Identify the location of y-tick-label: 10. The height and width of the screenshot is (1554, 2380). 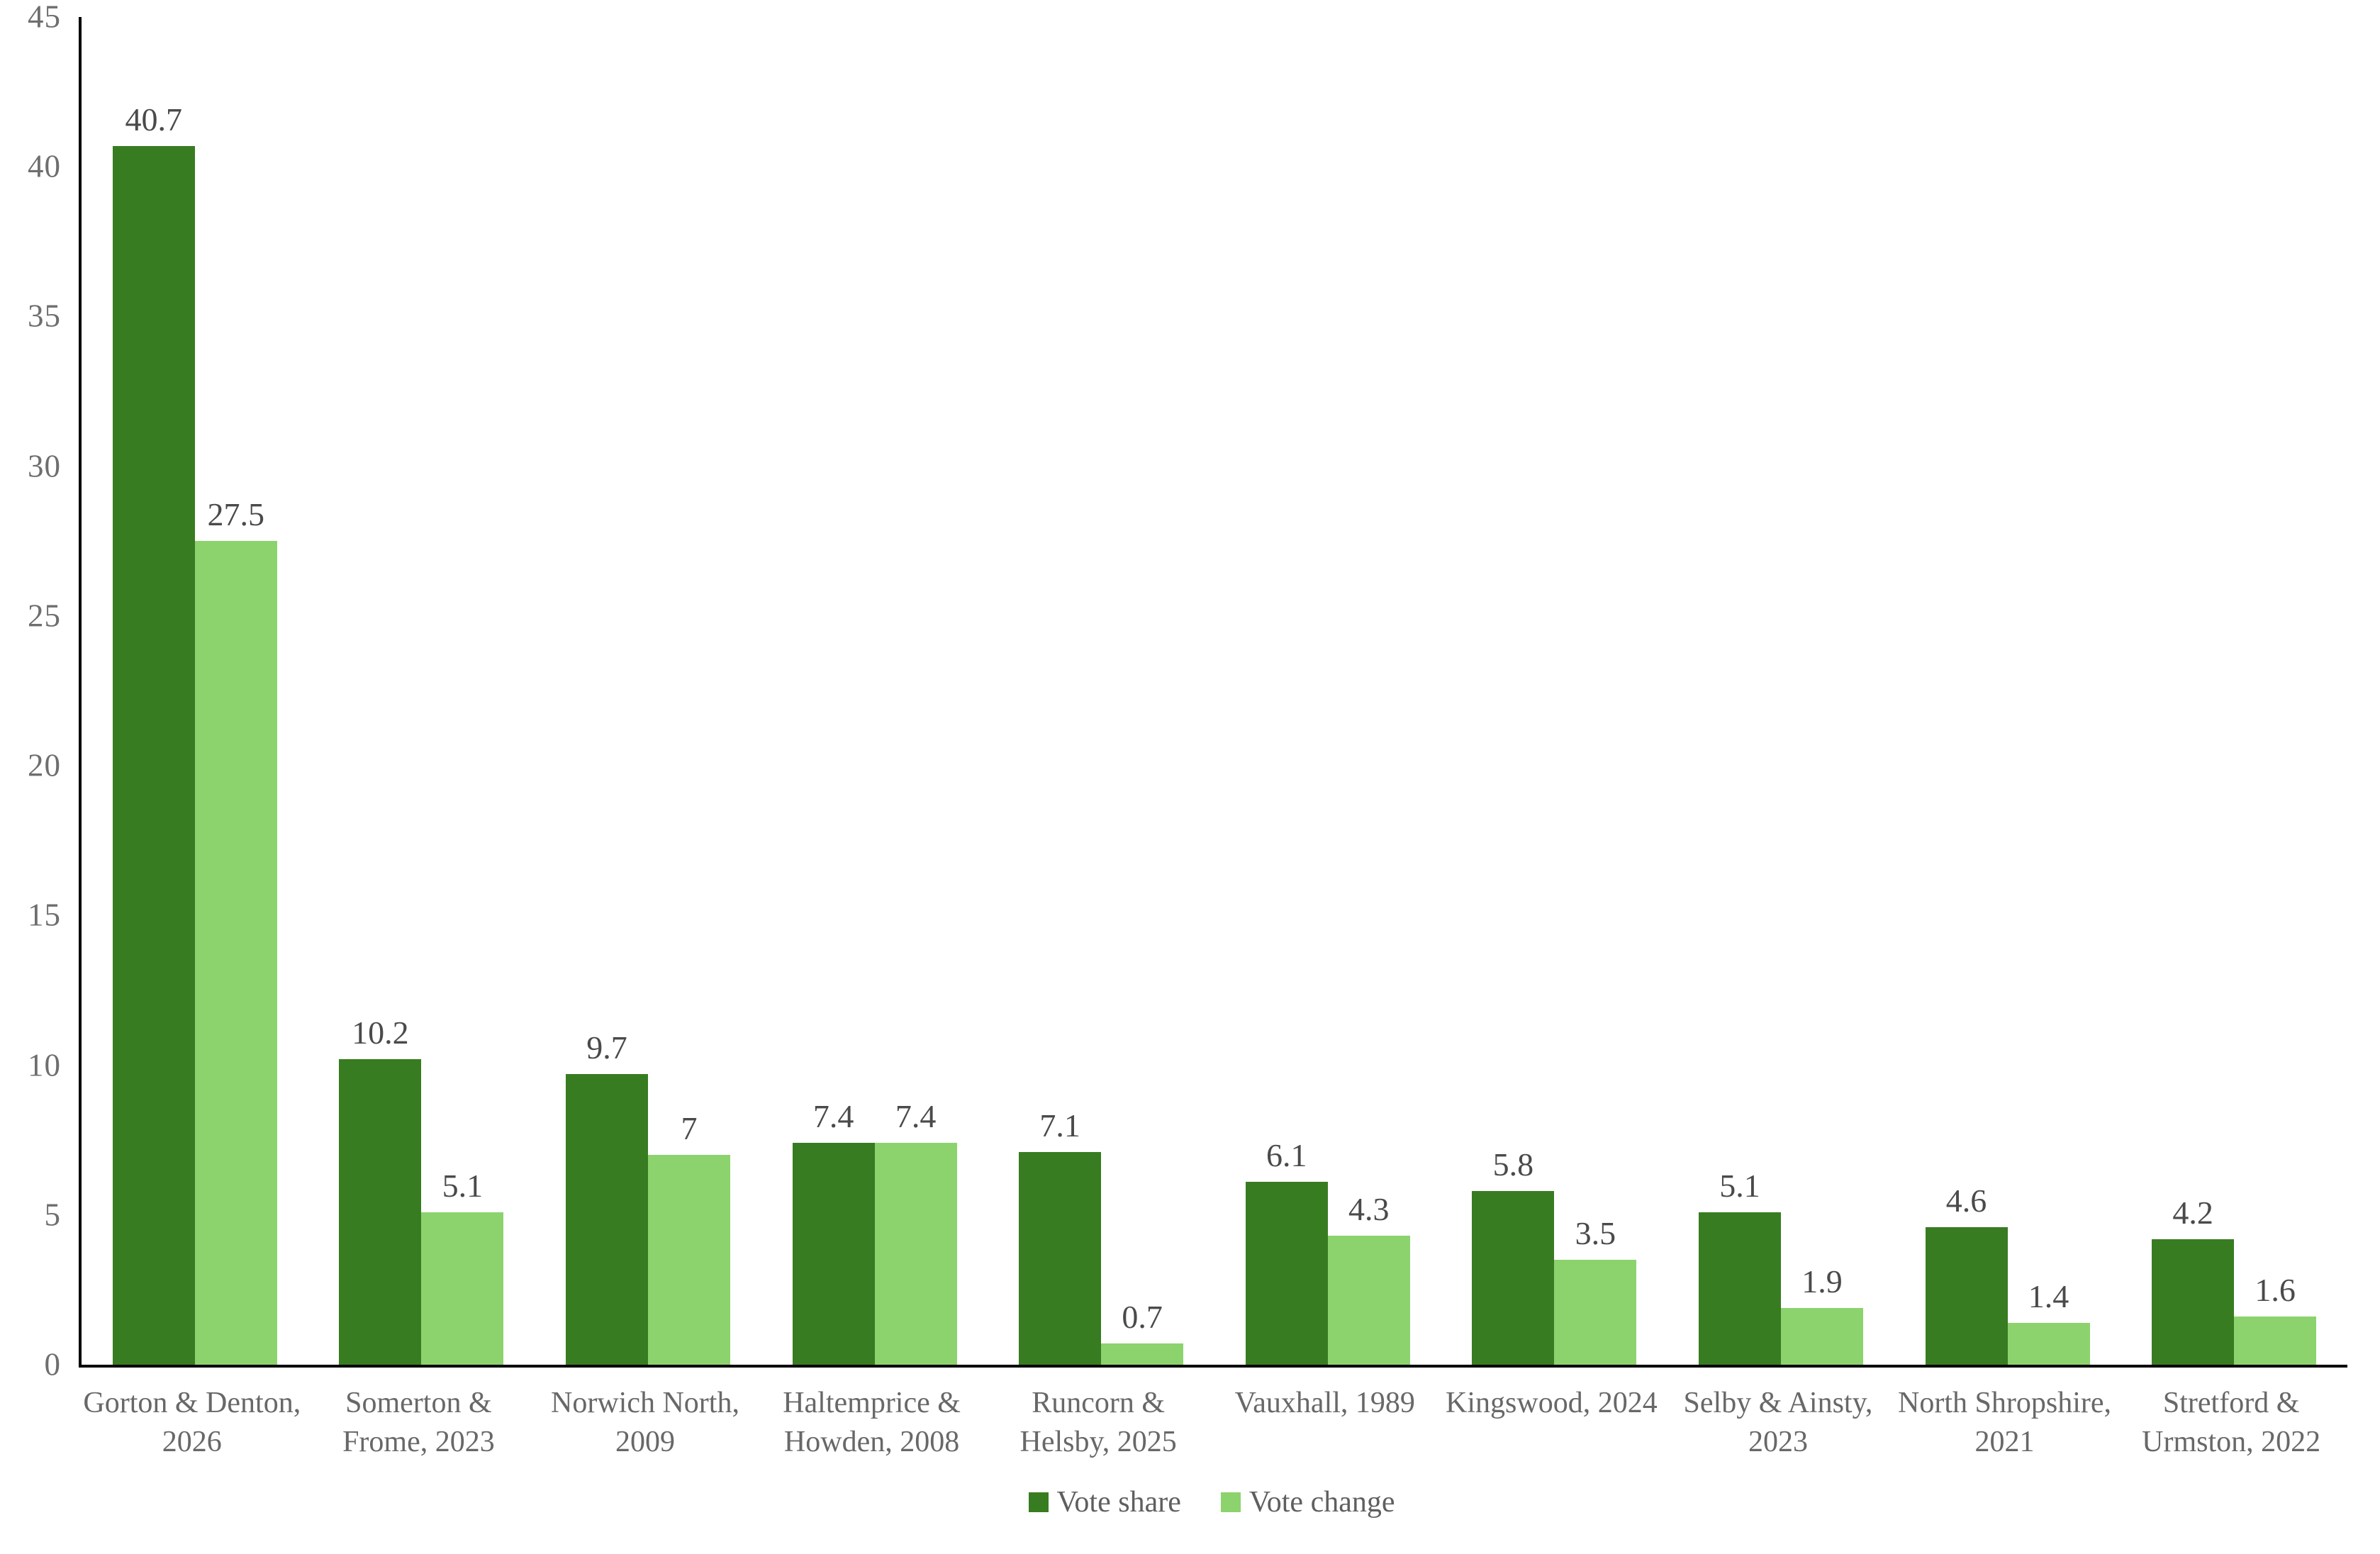
(45, 1065).